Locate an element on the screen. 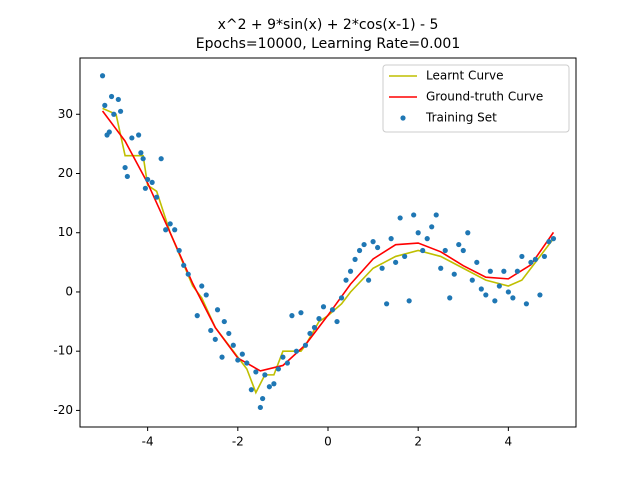  chart-title: x^2 + 9*sin(x) + 2*cos(x-1) - 5 is located at coordinates (328, 25).